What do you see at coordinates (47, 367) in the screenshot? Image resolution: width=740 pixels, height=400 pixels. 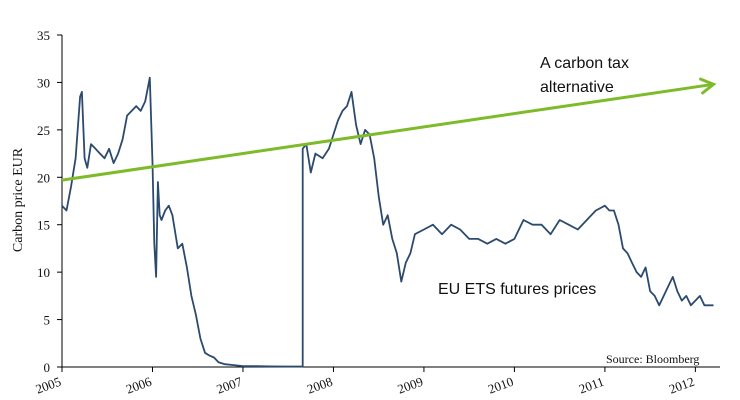 I see `y-tick-label: 0` at bounding box center [47, 367].